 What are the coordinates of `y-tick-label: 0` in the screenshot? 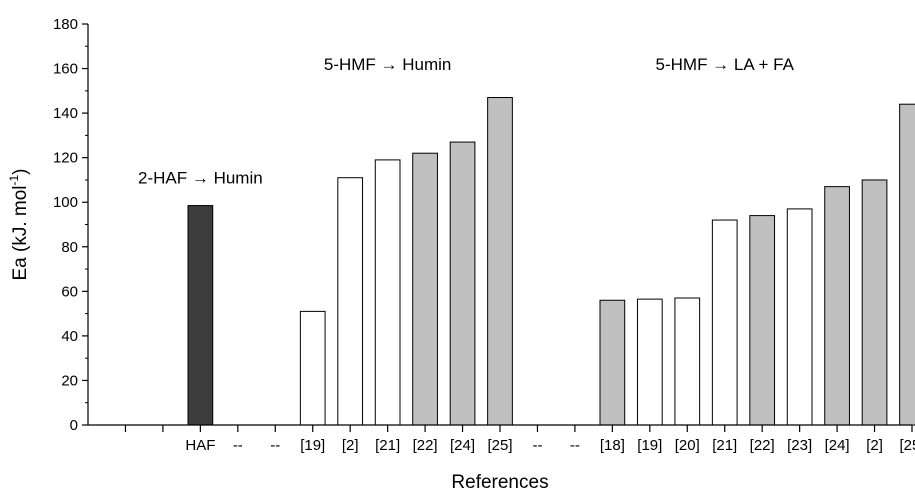 It's located at (74, 425).